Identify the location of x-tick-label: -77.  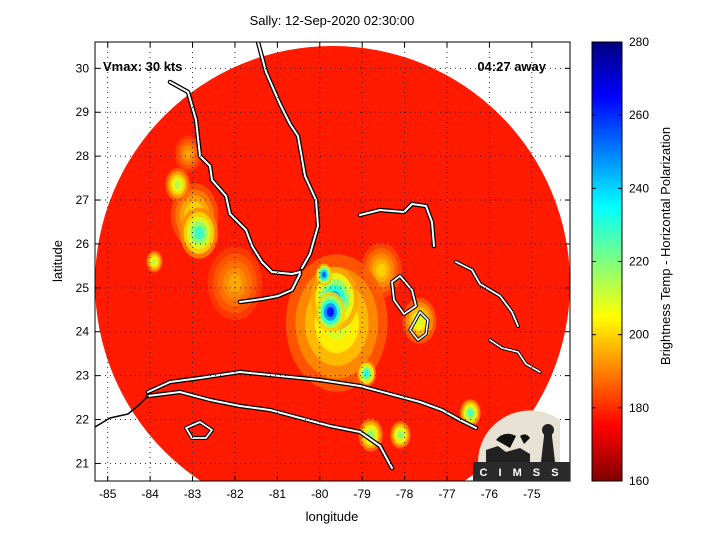
(447, 494).